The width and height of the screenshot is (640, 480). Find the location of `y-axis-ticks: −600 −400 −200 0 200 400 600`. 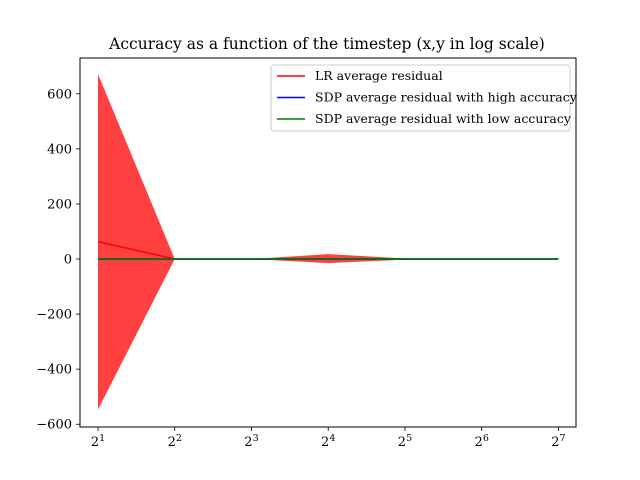

y-axis-ticks: −600 −400 −200 0 200 400 600 is located at coordinates (58, 260).